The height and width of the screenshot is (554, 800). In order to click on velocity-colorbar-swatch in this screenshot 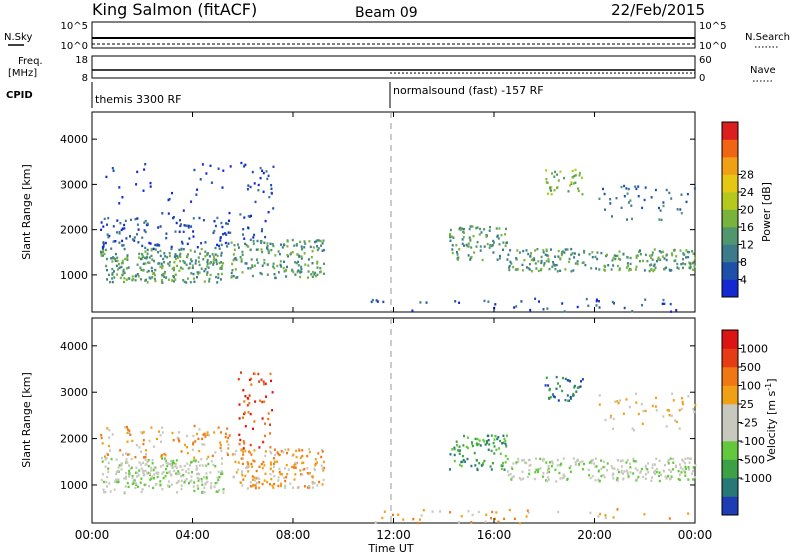, I will do `click(730, 358)`.